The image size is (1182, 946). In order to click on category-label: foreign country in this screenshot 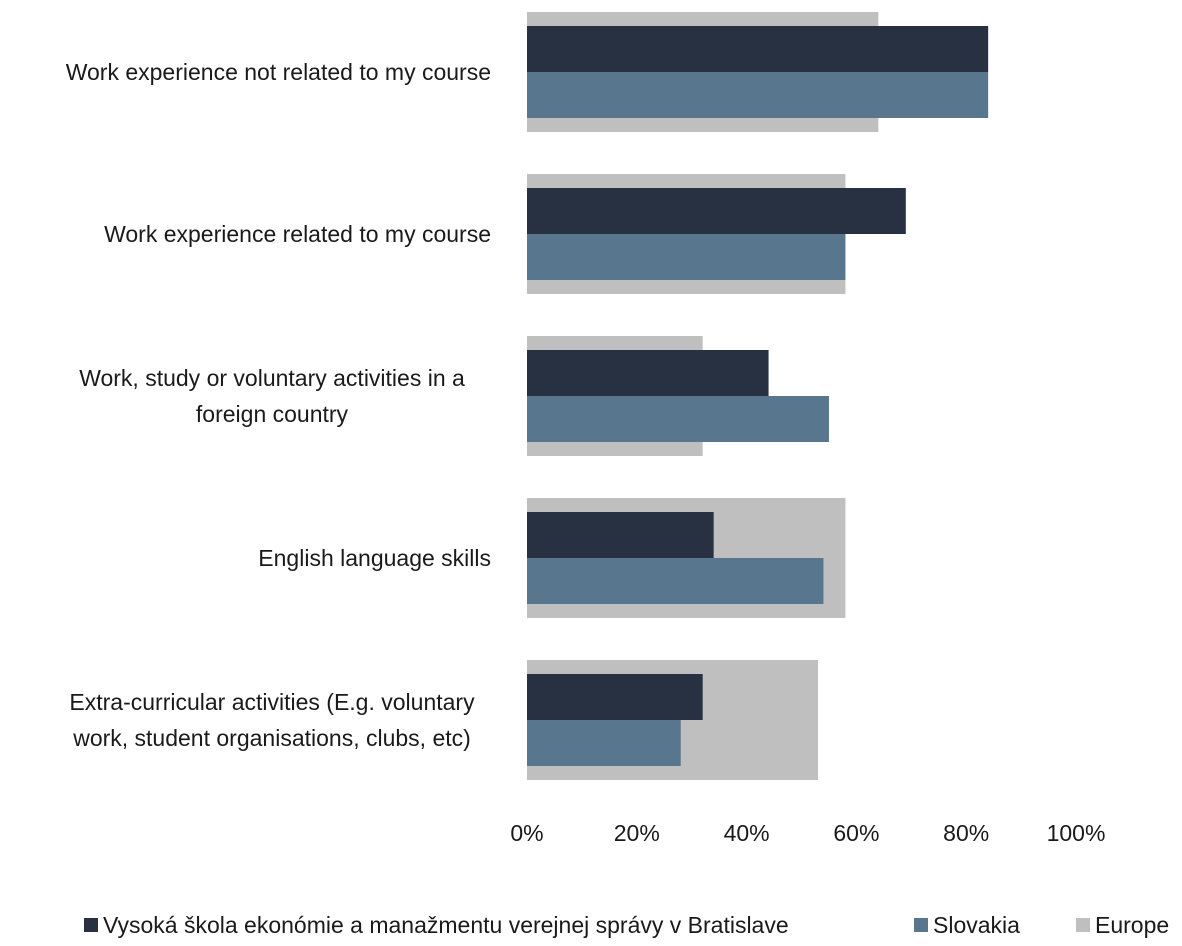, I will do `click(272, 414)`.